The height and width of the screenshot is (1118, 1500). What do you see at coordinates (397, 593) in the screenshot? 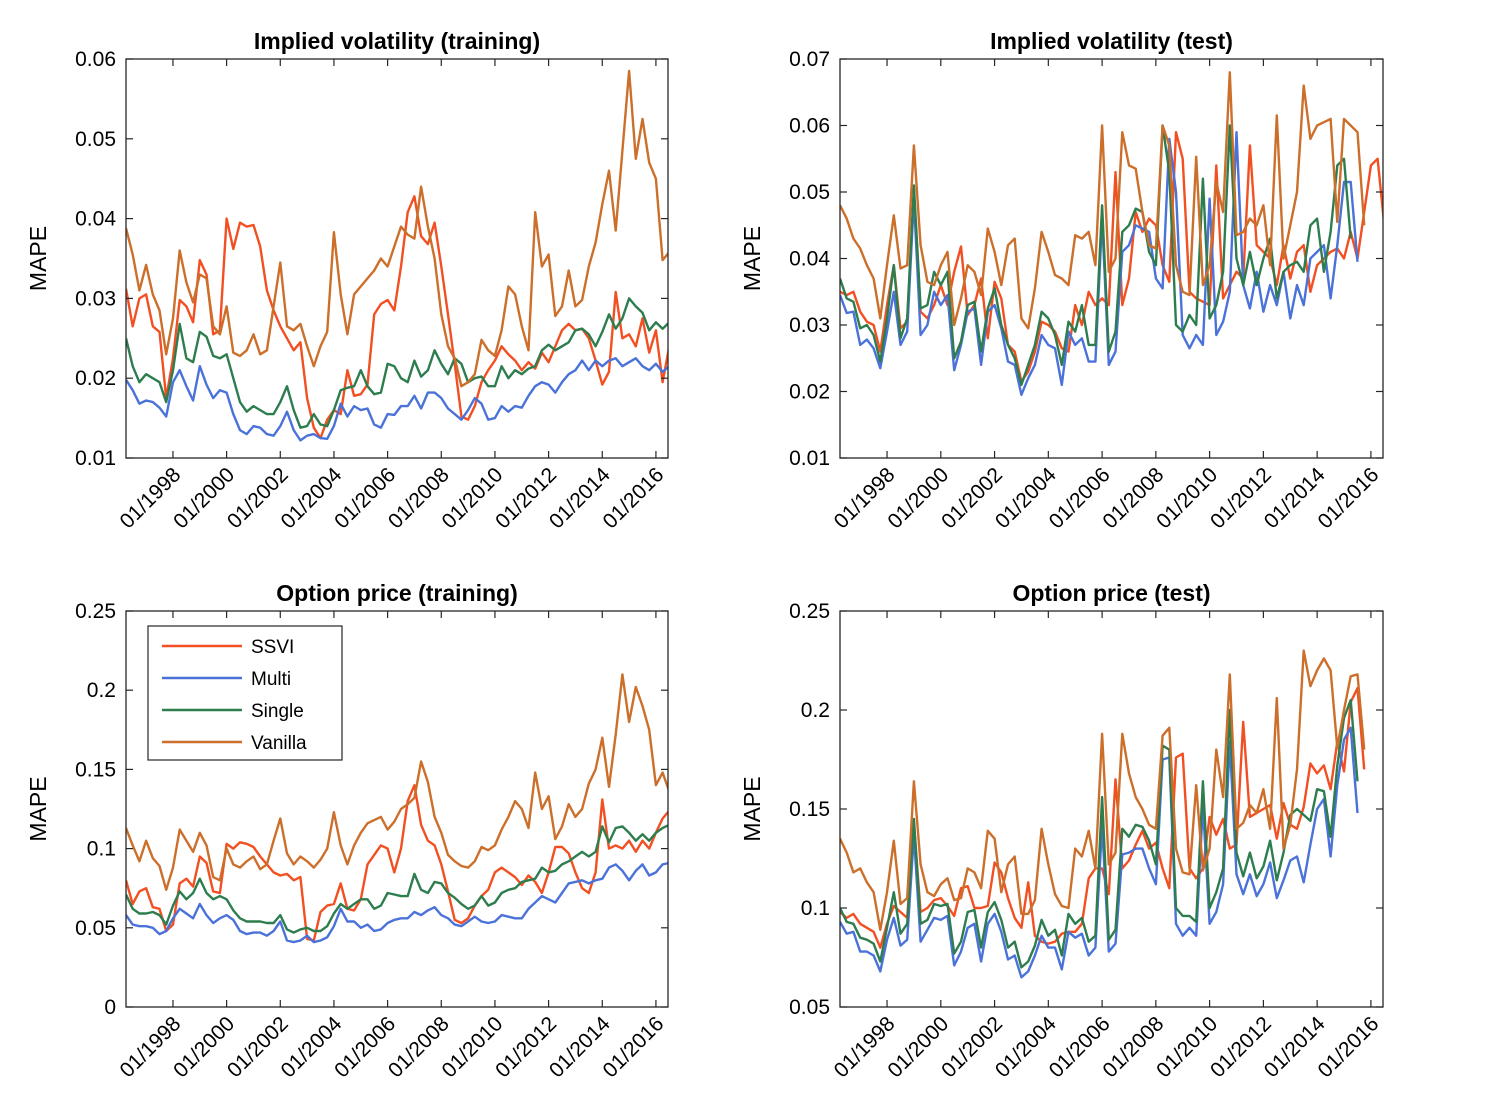
I see `chart-title: Option price (training)` at bounding box center [397, 593].